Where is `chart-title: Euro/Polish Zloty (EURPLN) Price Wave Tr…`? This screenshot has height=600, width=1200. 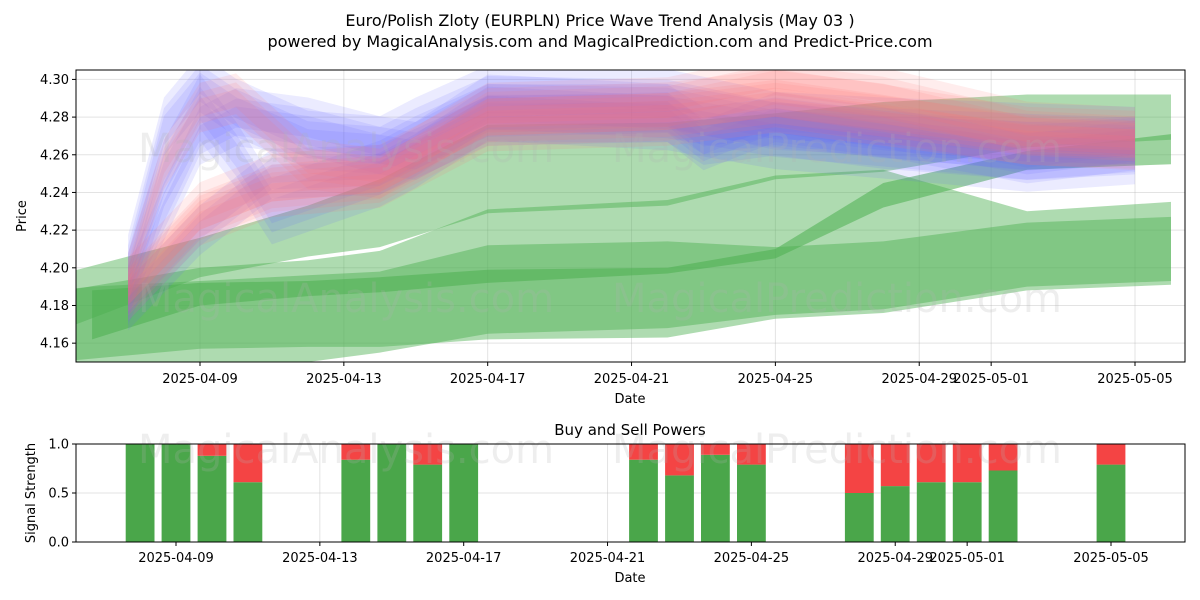
chart-title: Euro/Polish Zloty (EURPLN) Price Wave Tr… is located at coordinates (599, 20).